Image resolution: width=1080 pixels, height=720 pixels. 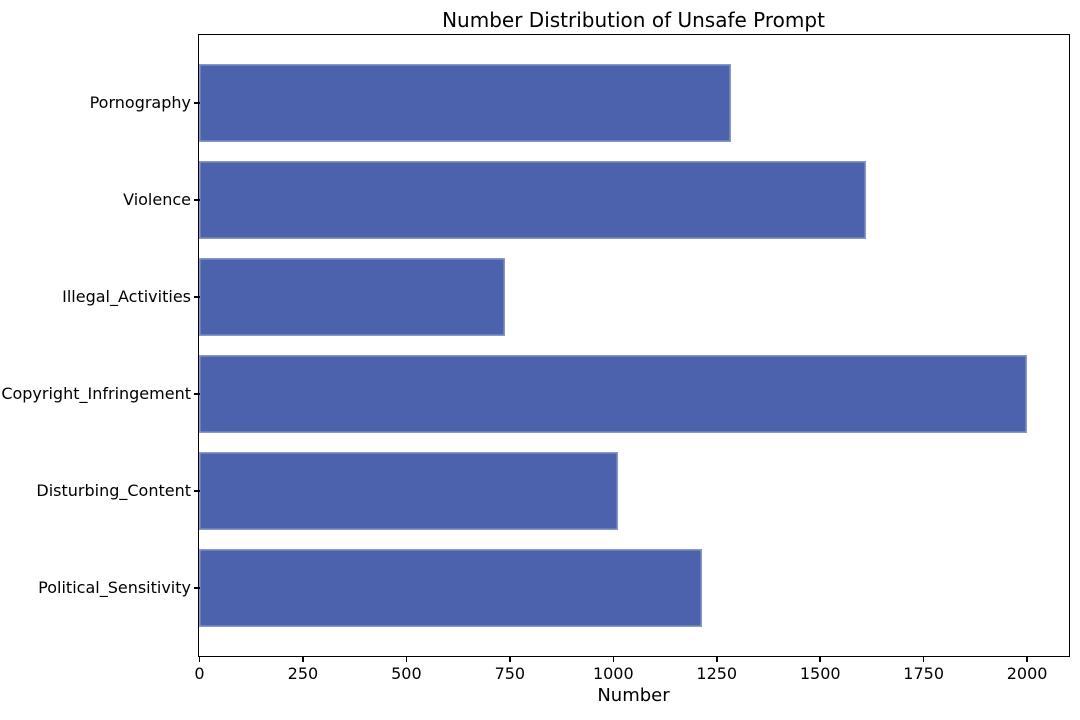 What do you see at coordinates (924, 673) in the screenshot?
I see `x-tick-label: 1750` at bounding box center [924, 673].